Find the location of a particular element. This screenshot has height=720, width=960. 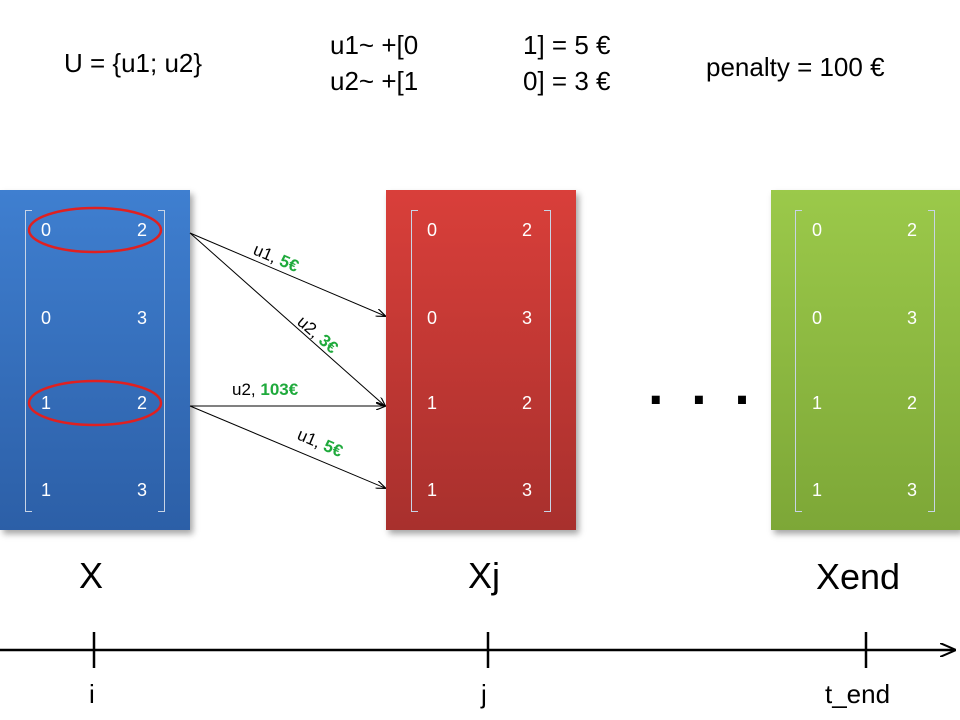

transition-label: u2, 103€ is located at coordinates (265, 390).